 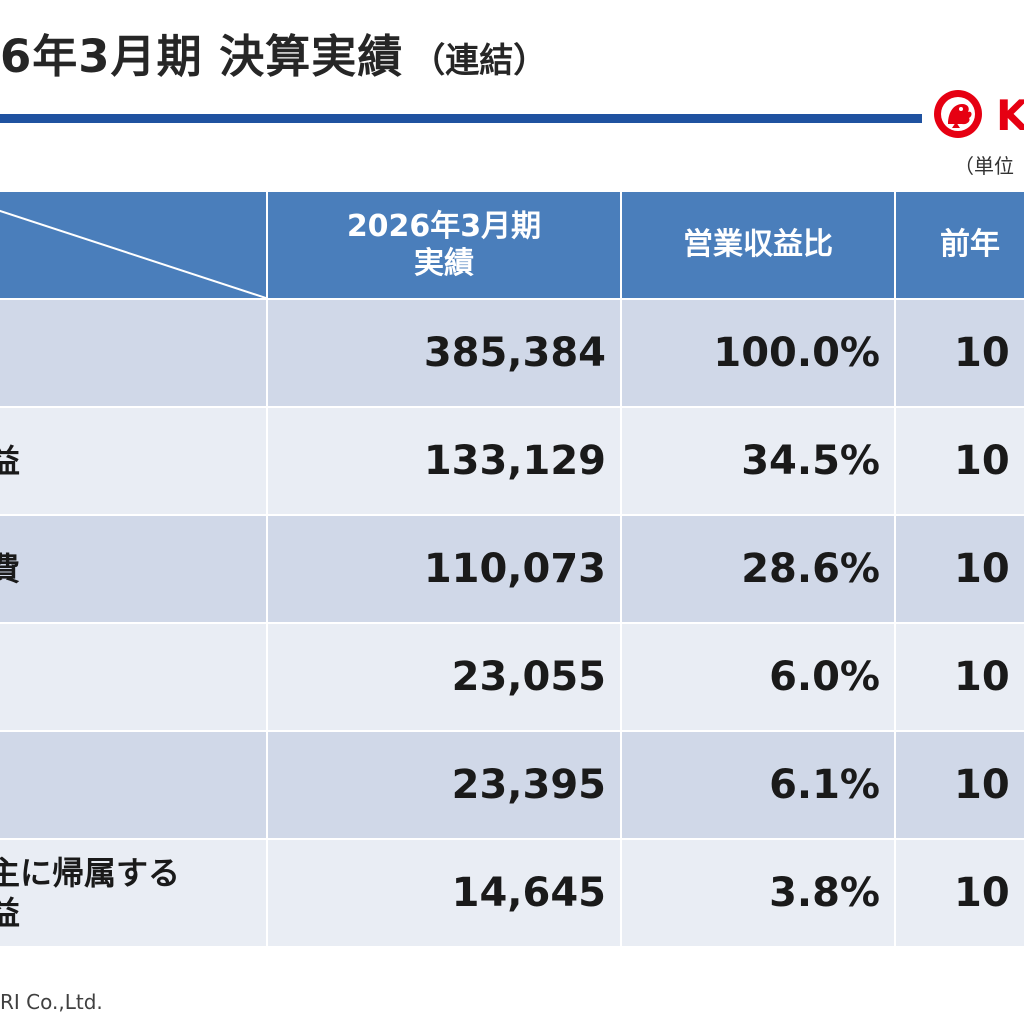 What do you see at coordinates (479, 61) in the screenshot?
I see `title-subtitle: （連結）` at bounding box center [479, 61].